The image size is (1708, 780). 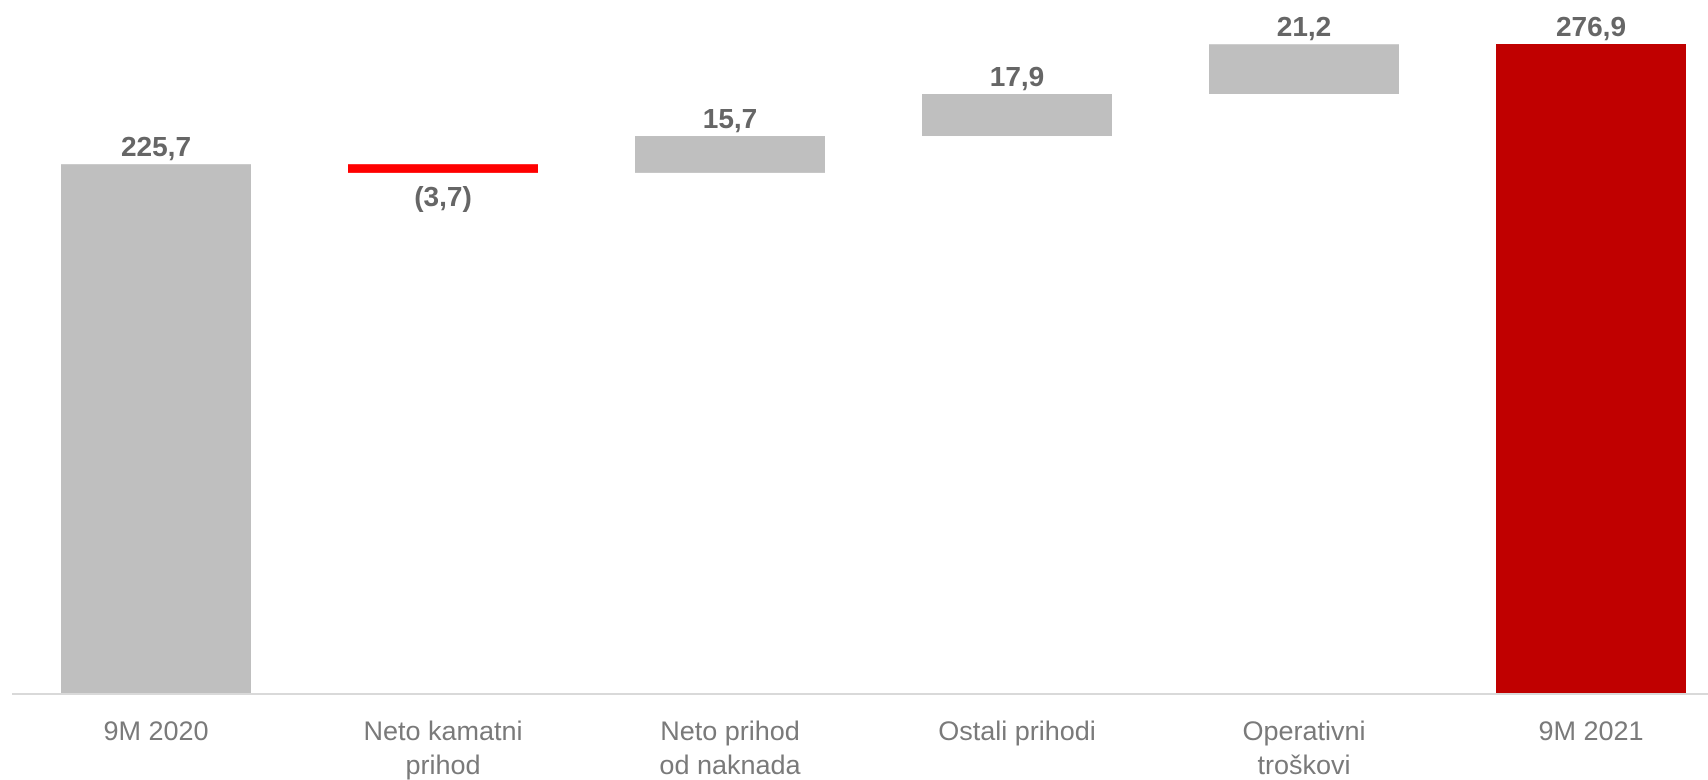 What do you see at coordinates (442, 765) in the screenshot?
I see `category-label-line: prihod` at bounding box center [442, 765].